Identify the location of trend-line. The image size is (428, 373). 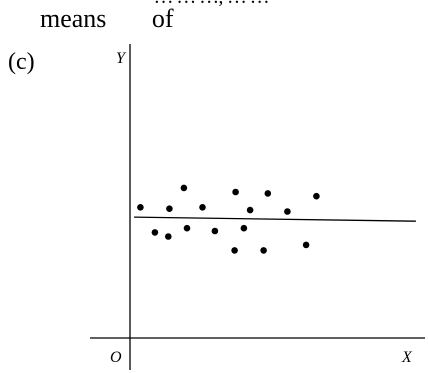
(275, 219).